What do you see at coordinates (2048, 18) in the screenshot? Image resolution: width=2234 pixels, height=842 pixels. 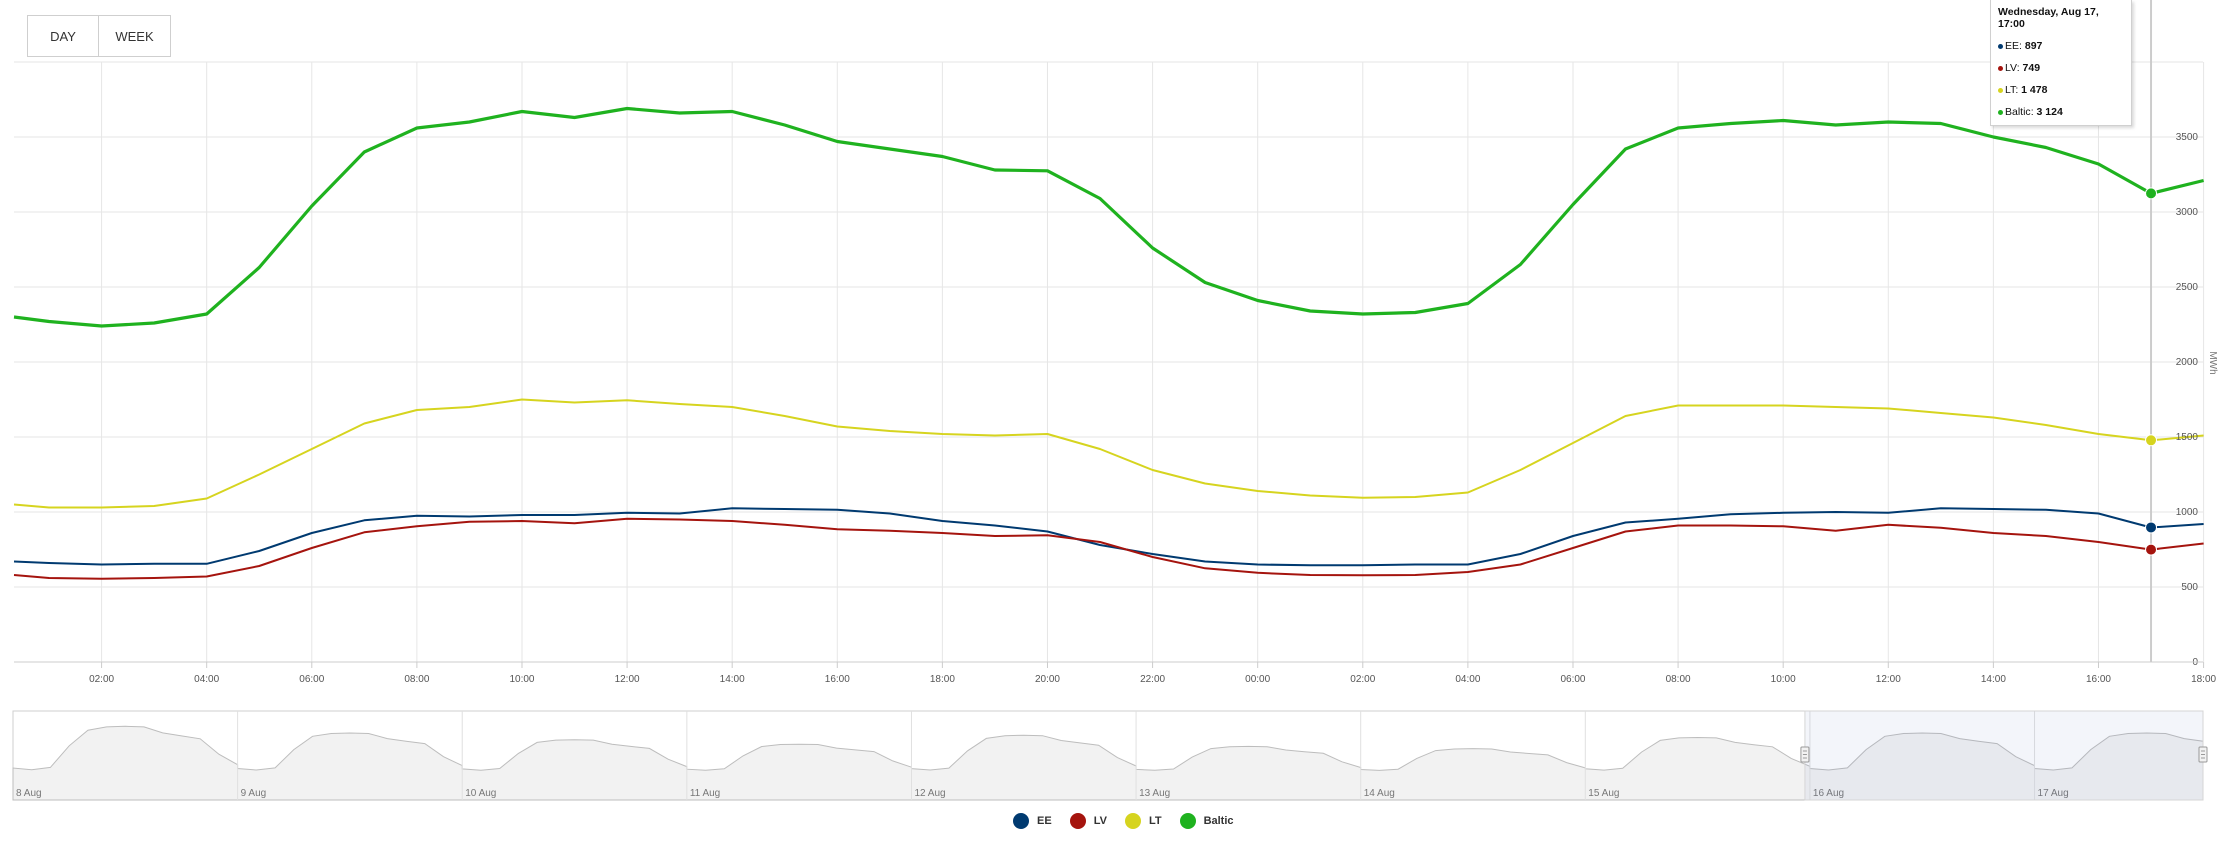 I see `tooltip-title: Wednesday, Aug 17, 17:00` at bounding box center [2048, 18].